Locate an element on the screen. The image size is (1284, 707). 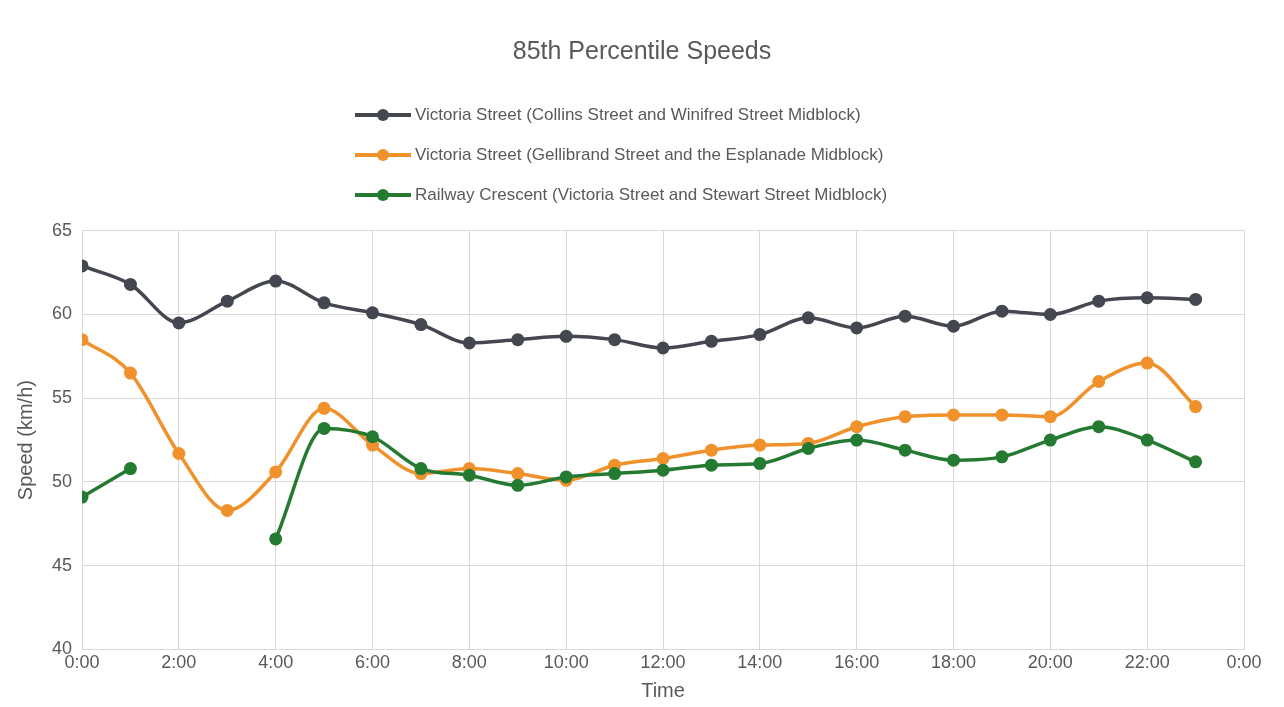
x-tick-label: 18:00 is located at coordinates (953, 662).